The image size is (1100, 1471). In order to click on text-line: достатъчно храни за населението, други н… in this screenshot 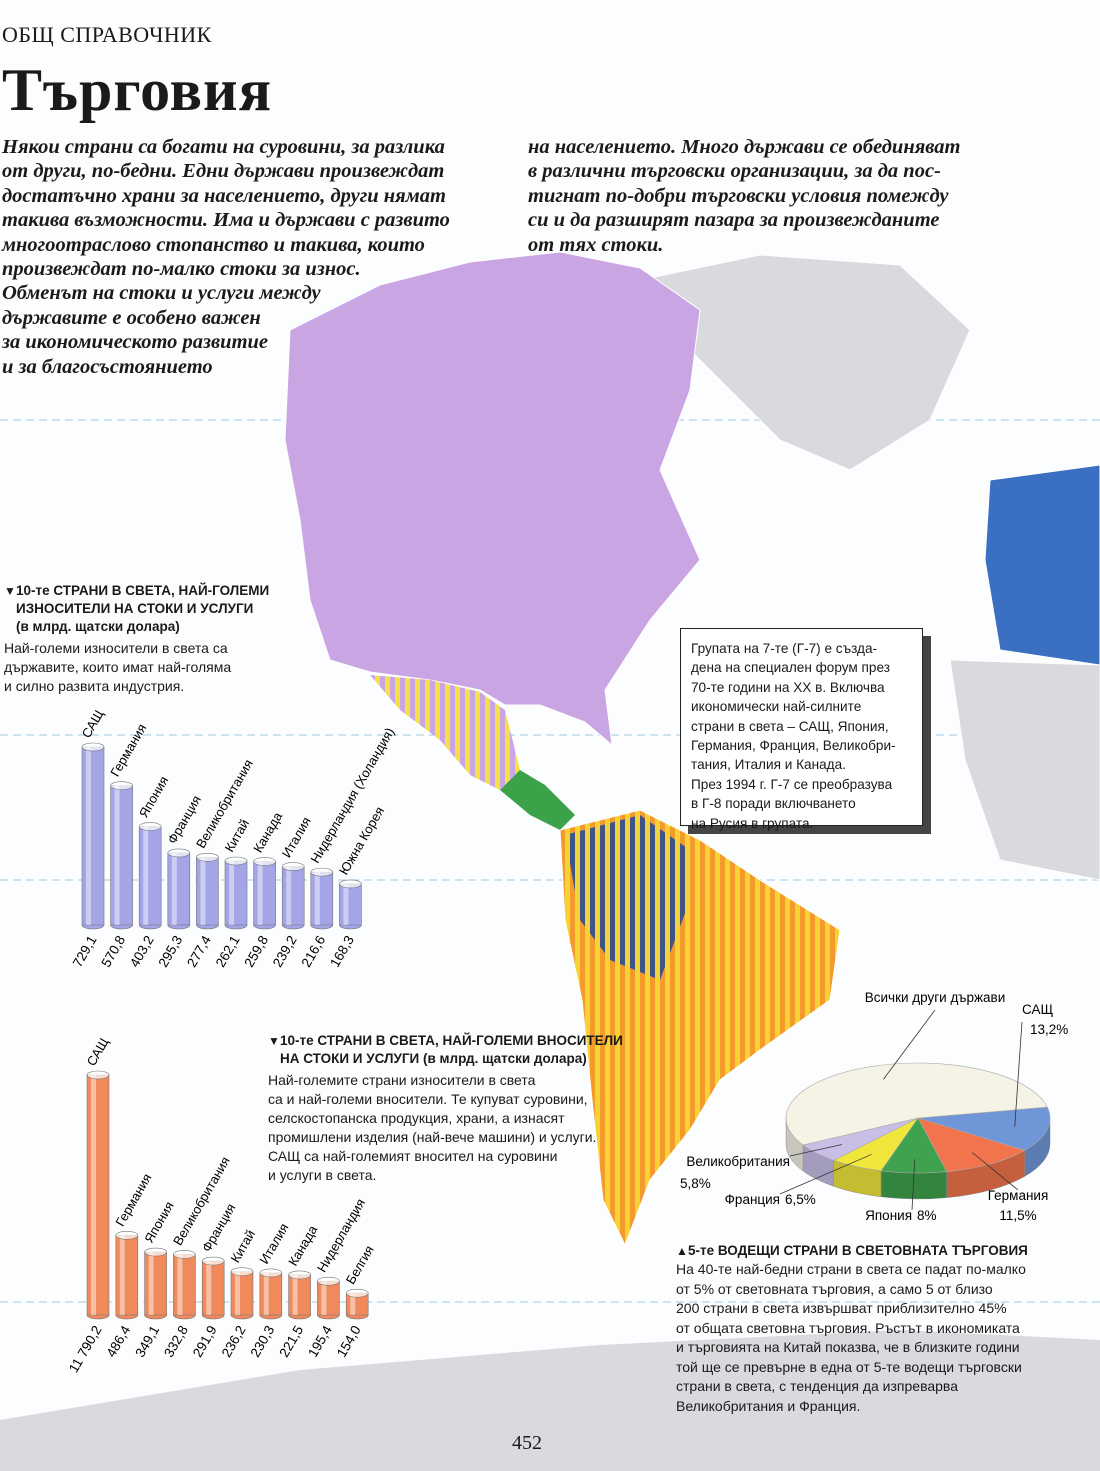, I will do `click(224, 195)`.